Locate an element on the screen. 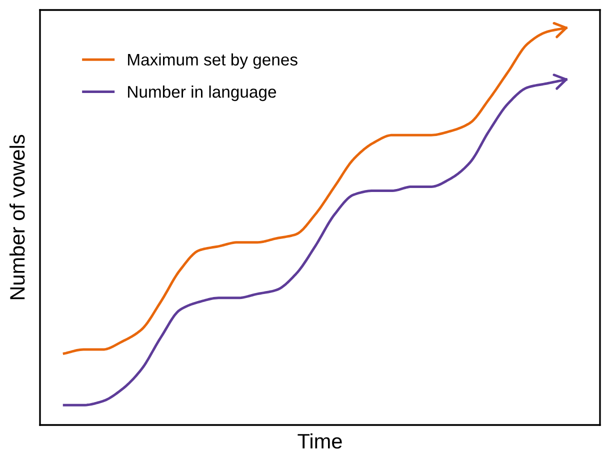 The width and height of the screenshot is (602, 456). legend-label: Maximum set by genes is located at coordinates (213, 61).